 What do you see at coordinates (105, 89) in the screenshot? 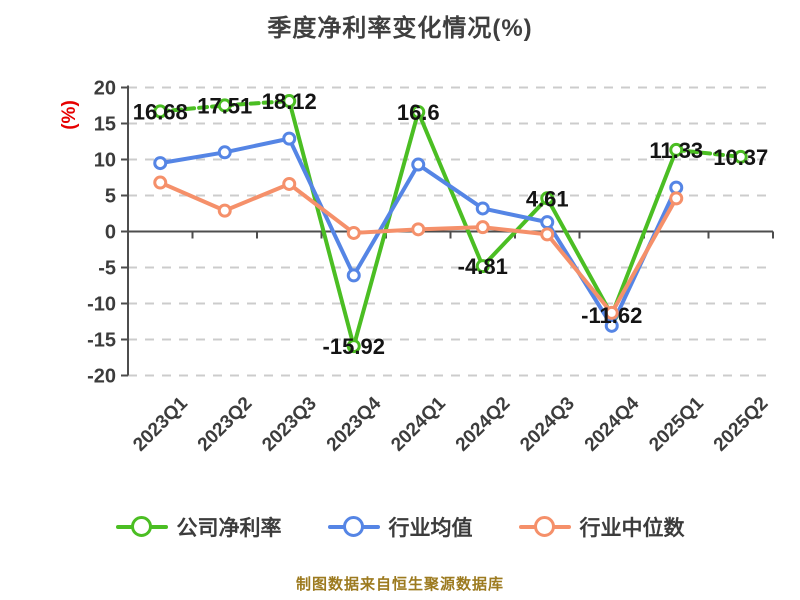
I see `y-tick-label: 20` at bounding box center [105, 89].